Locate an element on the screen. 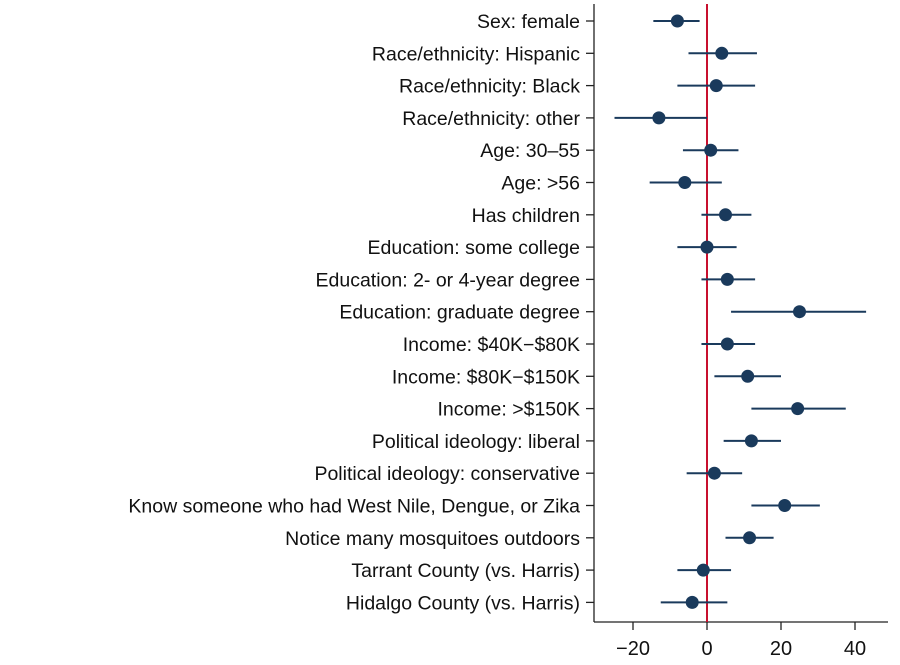  category-label: Income: >$150K is located at coordinates (508, 410).